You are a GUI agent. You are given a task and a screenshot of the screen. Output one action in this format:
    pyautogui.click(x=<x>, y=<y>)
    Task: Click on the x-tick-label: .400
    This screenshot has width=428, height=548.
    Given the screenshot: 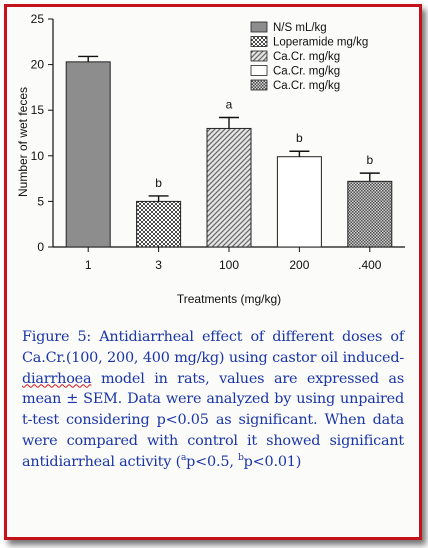 What is the action you would take?
    pyautogui.click(x=370, y=265)
    